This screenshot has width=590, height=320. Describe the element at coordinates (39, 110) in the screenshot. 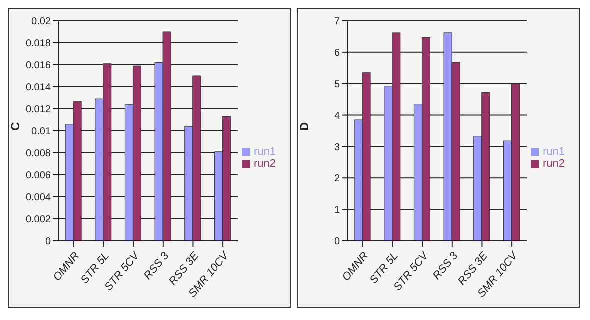

I see `y-tick-label: 0.012` at that location.